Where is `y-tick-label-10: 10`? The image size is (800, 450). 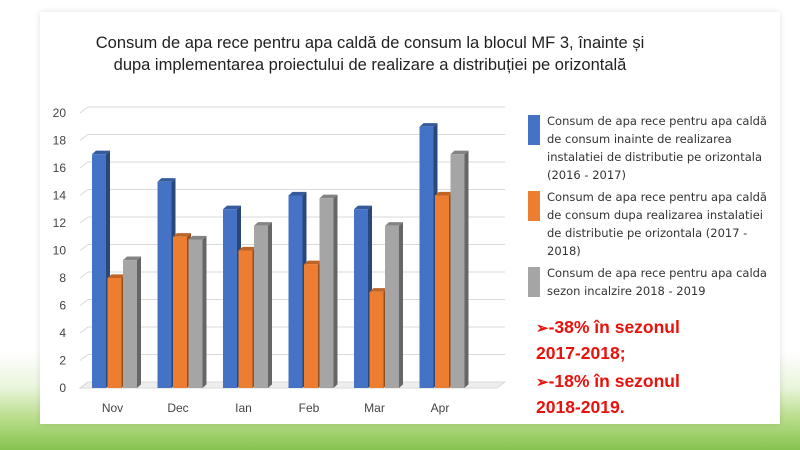
y-tick-label-10: 10 is located at coordinates (60, 251).